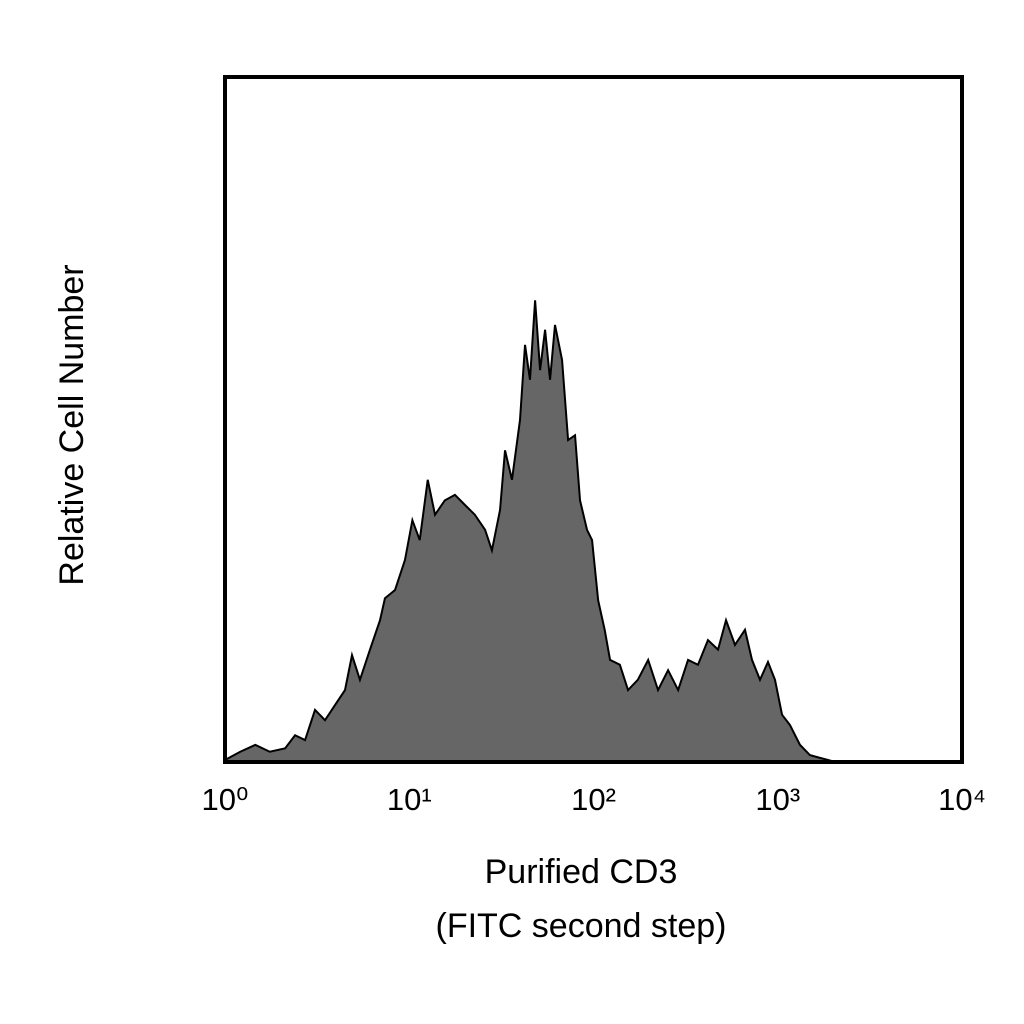 The width and height of the screenshot is (1024, 1024). Describe the element at coordinates (962, 799) in the screenshot. I see `x-tick-label: 10⁴` at that location.